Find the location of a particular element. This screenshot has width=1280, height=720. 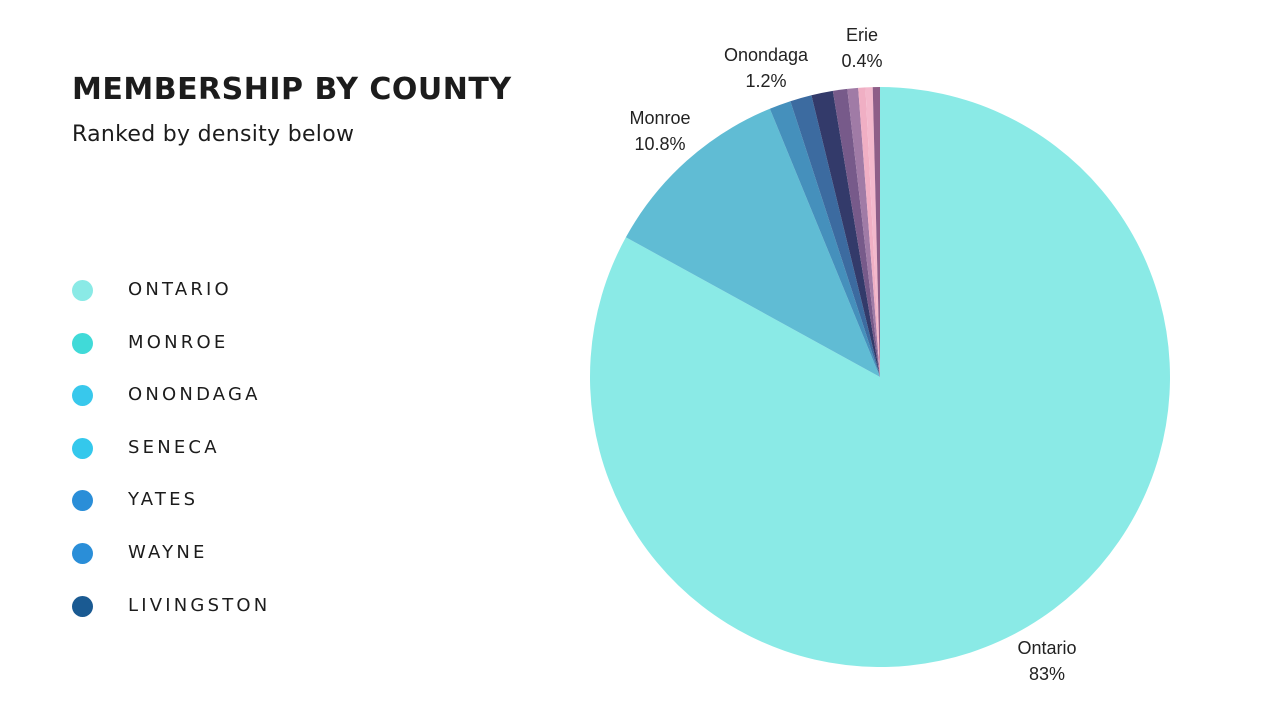

legend-item: MONROE is located at coordinates (171, 357).